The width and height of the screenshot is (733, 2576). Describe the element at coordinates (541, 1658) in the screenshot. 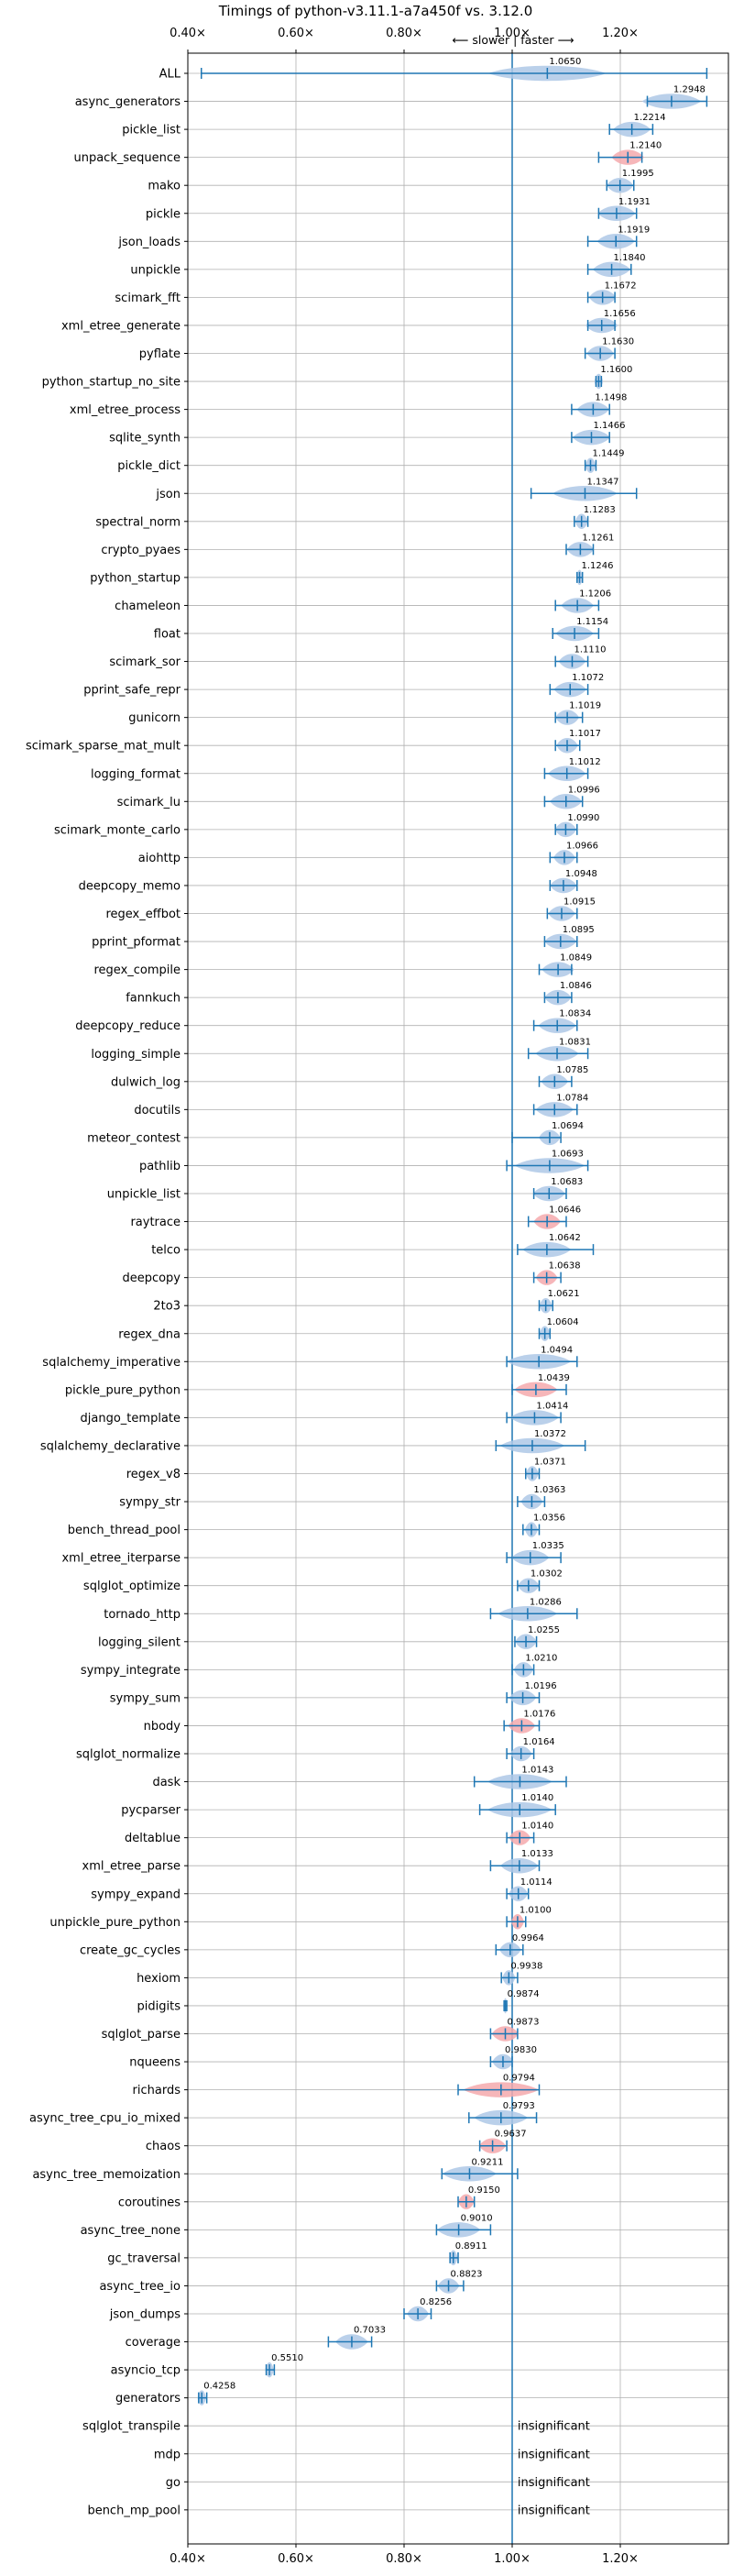

I see `value-label: 1.0210` at that location.